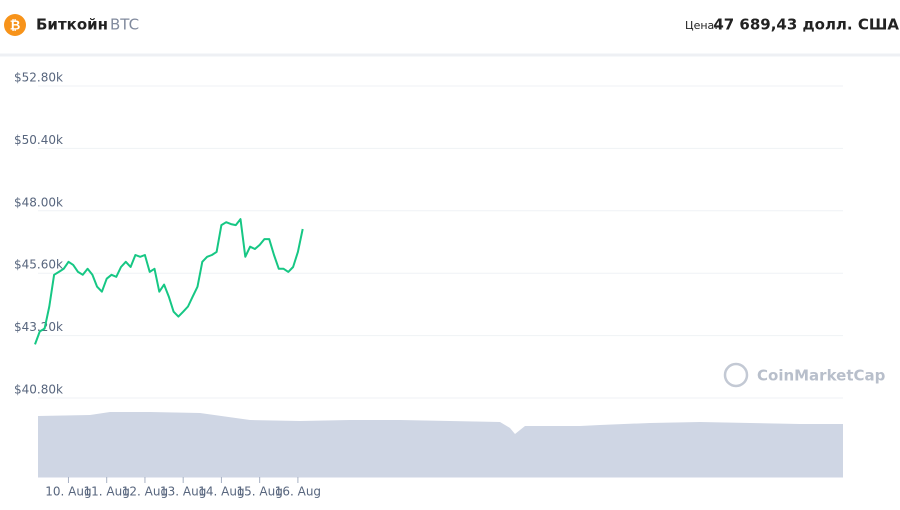 Image resolution: width=900 pixels, height=510 pixels. I want to click on y-tick-label: $45.60k, so click(38, 265).